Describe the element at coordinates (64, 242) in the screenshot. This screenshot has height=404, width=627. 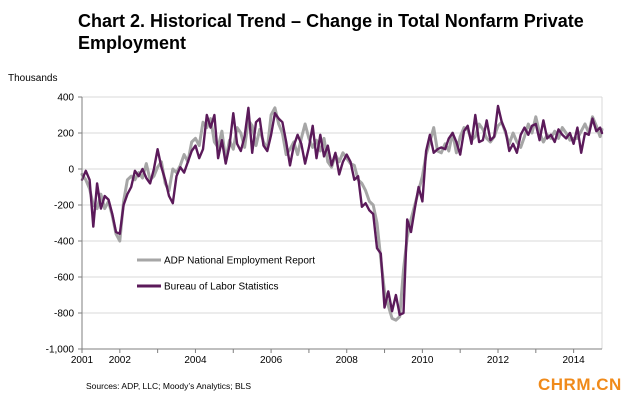
I see `y-tick-label: -400` at that location.